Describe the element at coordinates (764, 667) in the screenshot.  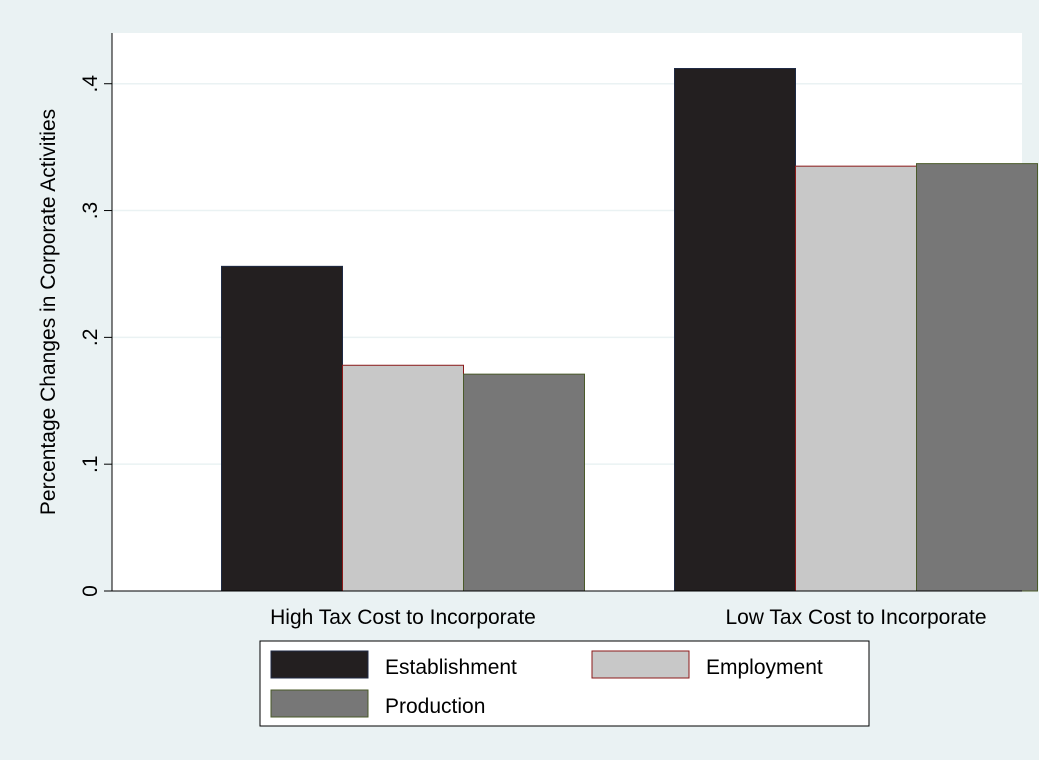
I see `legend-label-employment: Employment` at that location.